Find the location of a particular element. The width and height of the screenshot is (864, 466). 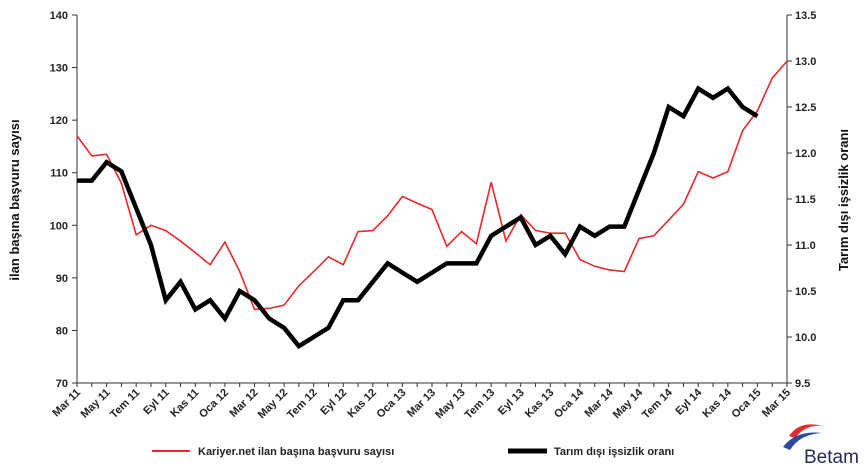

right-tick-label: 11.0 is located at coordinates (805, 246).